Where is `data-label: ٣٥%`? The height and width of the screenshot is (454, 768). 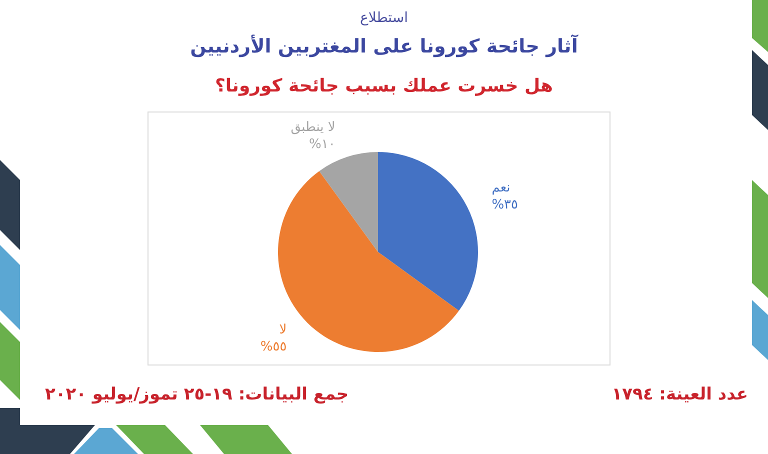 data-label: ٣٥% is located at coordinates (505, 205).